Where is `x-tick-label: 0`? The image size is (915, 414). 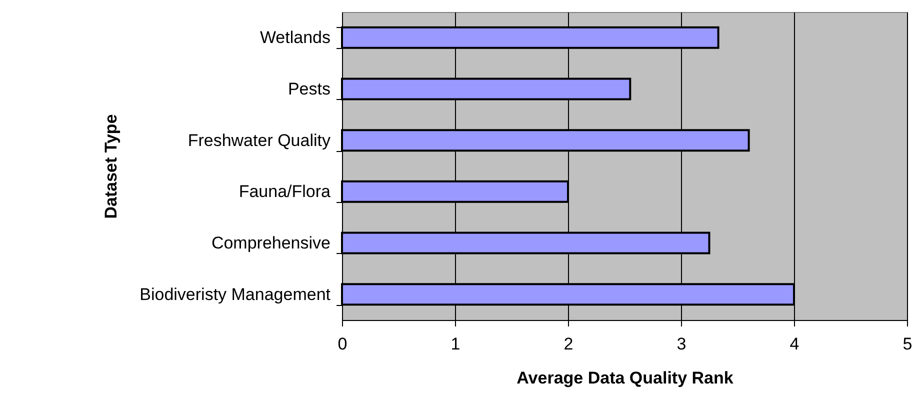 x-tick-label: 0 is located at coordinates (343, 344).